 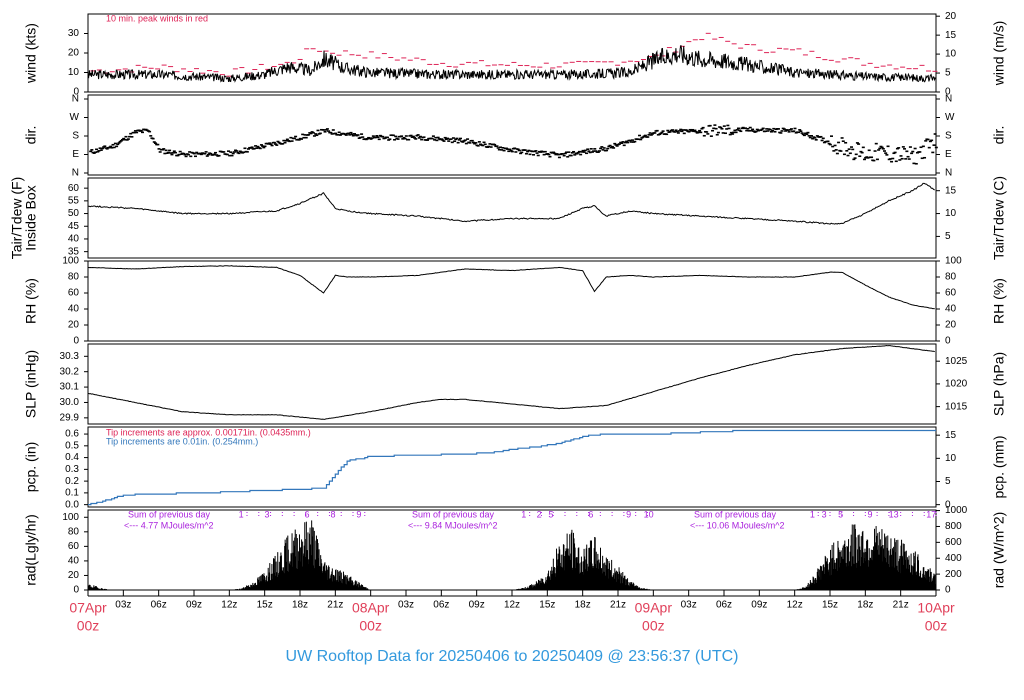 What do you see at coordinates (31, 467) in the screenshot?
I see `ylabel-left-pcp: pcp. (in)` at bounding box center [31, 467].